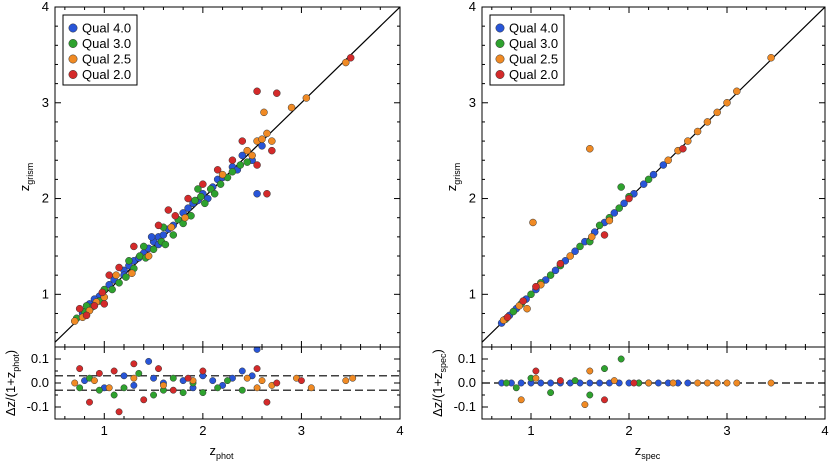  What do you see at coordinates (465, 406) in the screenshot?
I see `y-tick-label: -0.1` at bounding box center [465, 406].